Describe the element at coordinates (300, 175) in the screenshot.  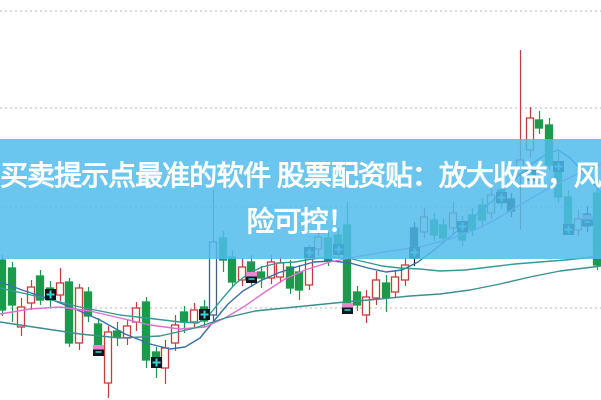
I see `promo-text-line1: 买卖提示点最准的软件 股票配资贴：放大收益，风` at that location.